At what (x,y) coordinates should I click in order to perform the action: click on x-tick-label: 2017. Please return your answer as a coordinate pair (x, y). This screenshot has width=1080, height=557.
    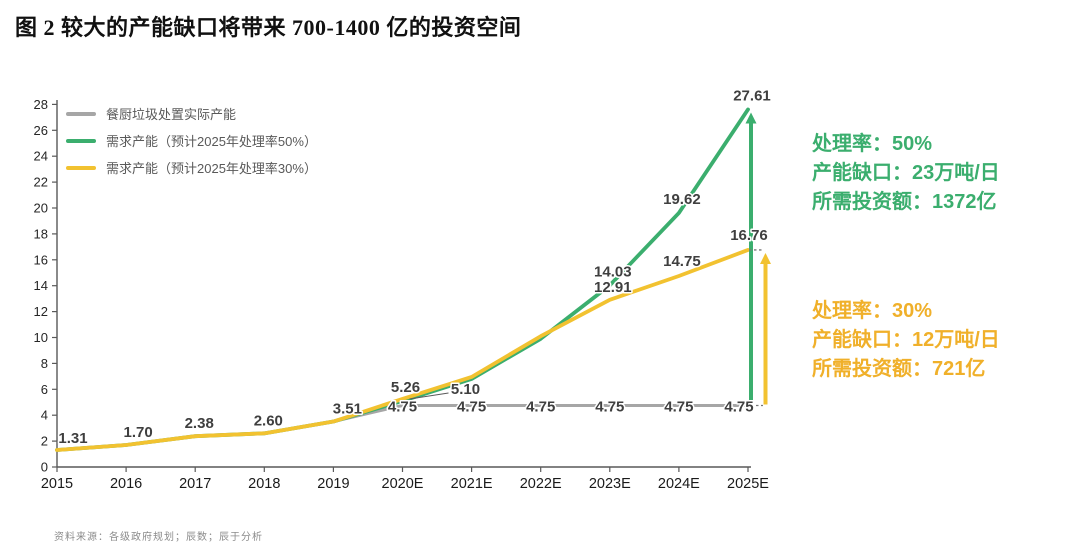
    Looking at the image, I should click on (195, 484).